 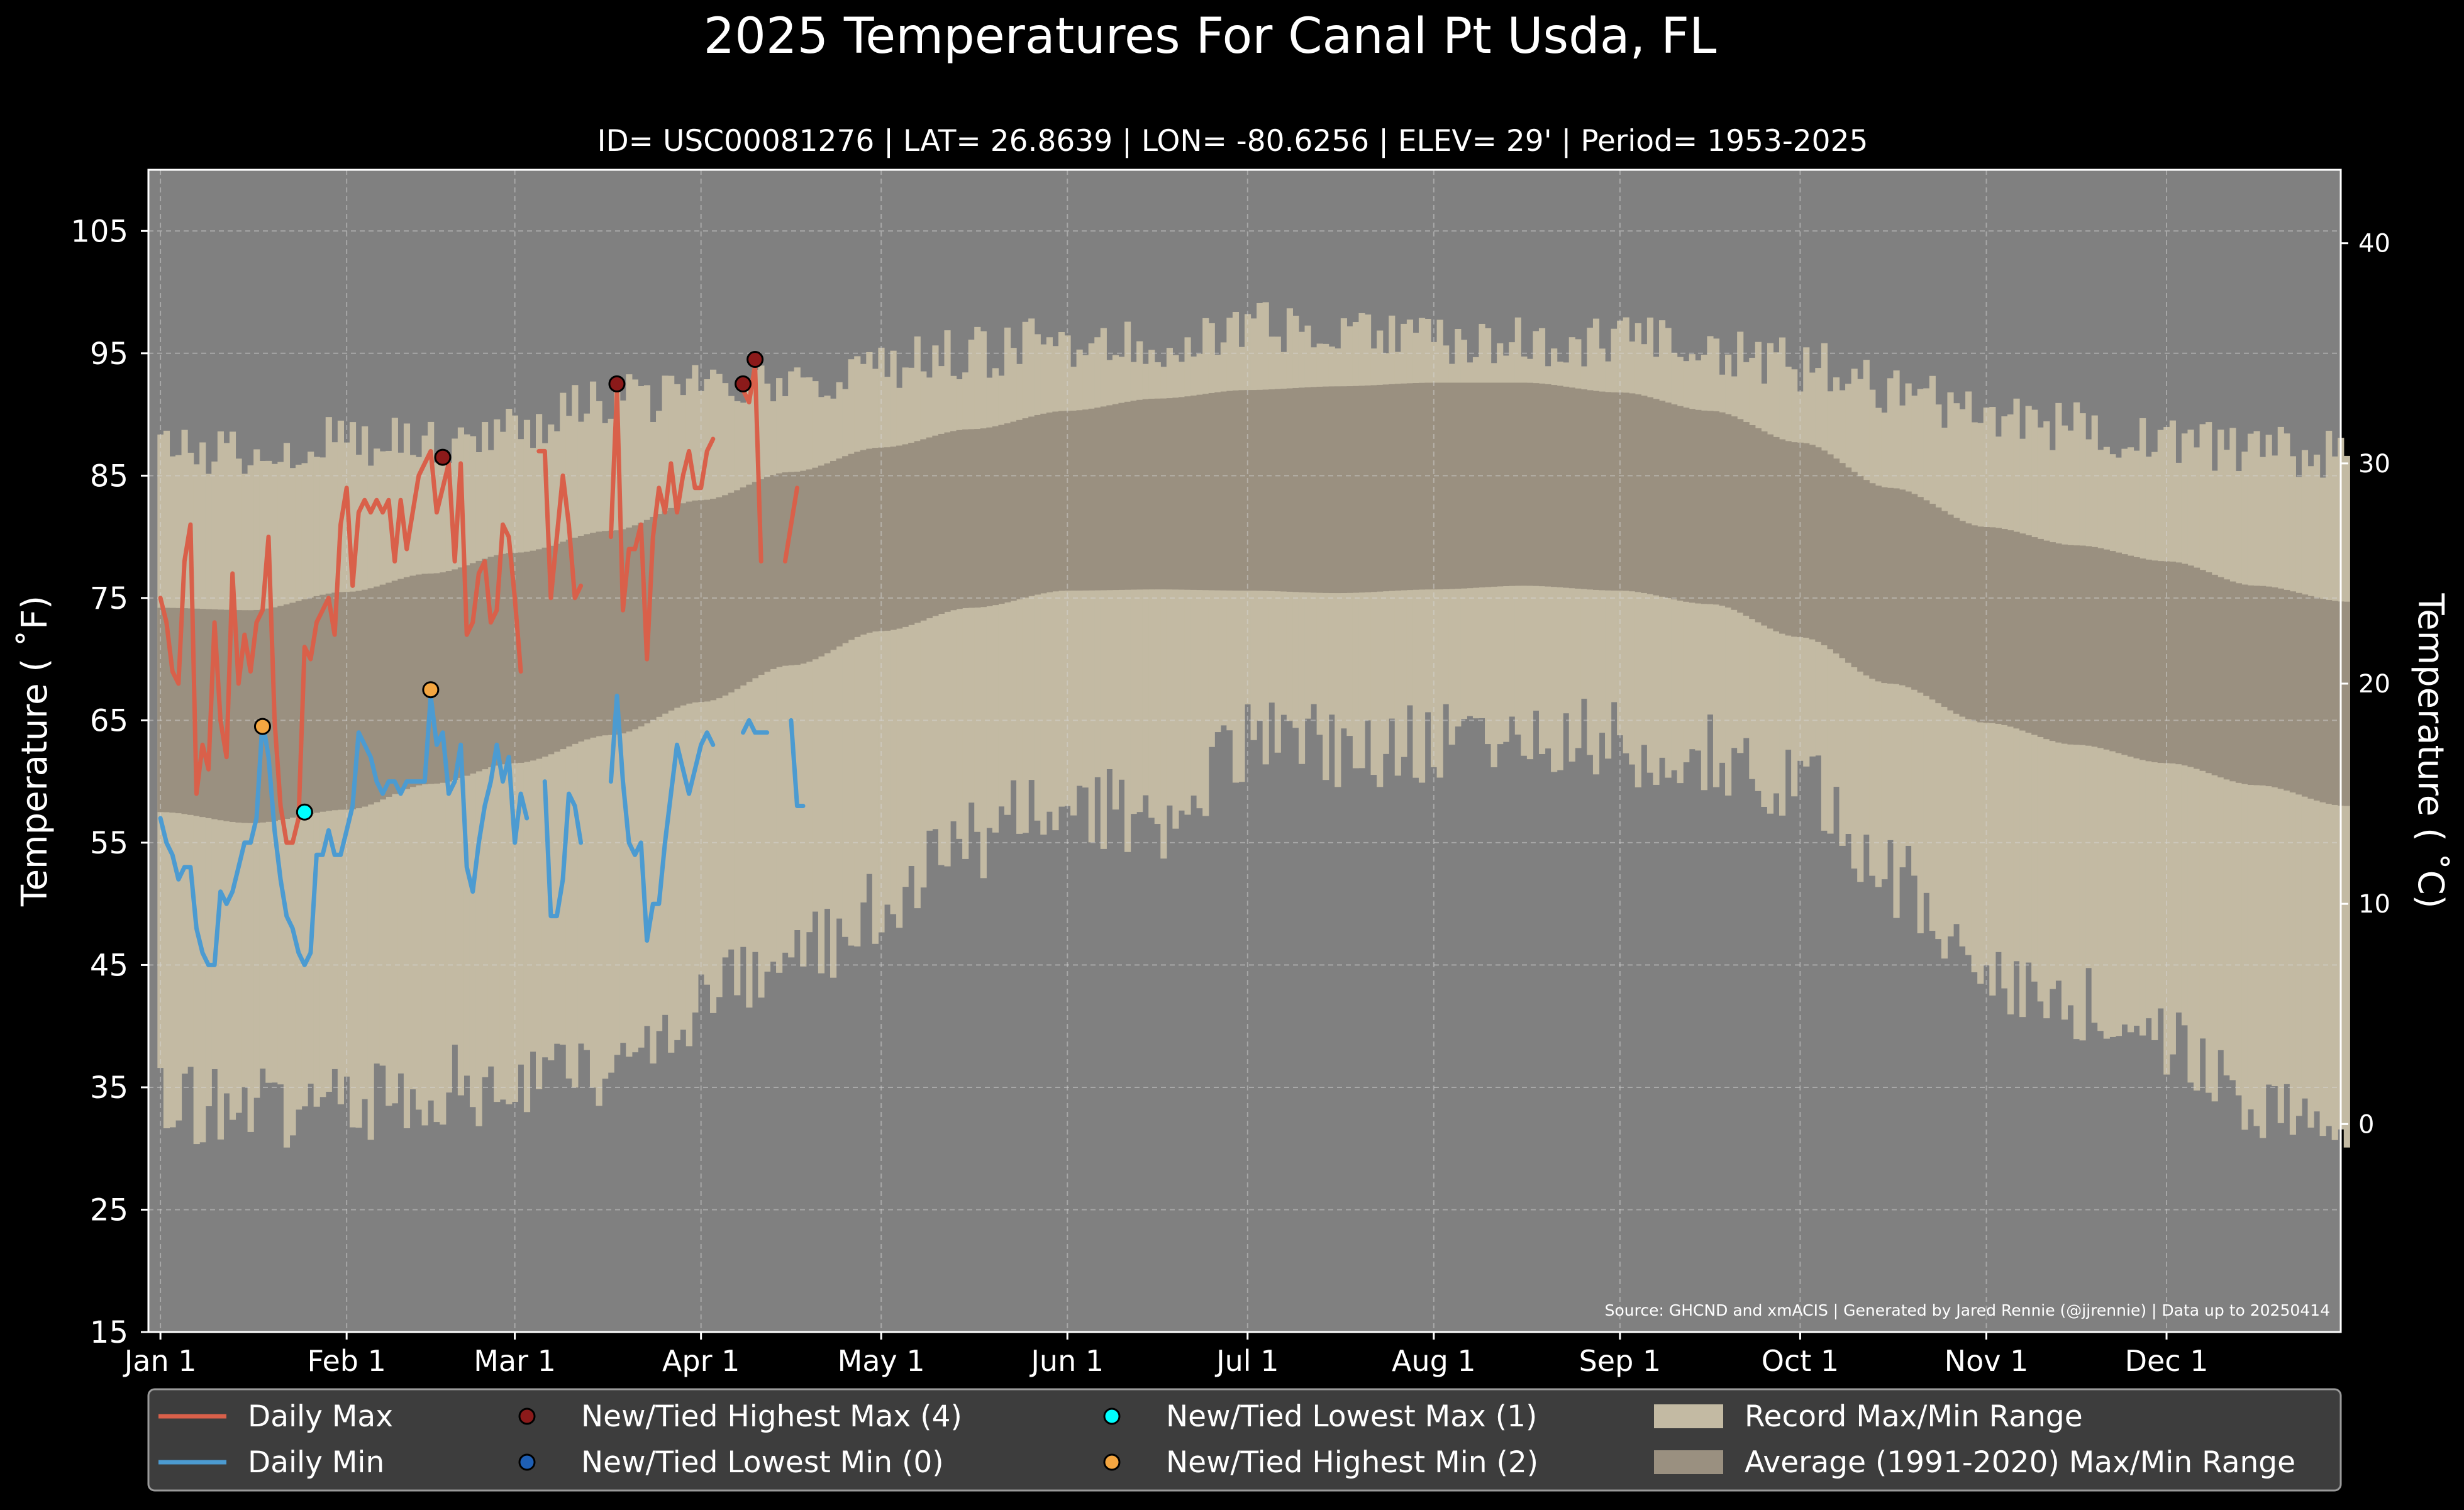 What do you see at coordinates (1974, 1462) in the screenshot?
I see `legend-item: Average (1991-2020) Max/Min Range` at bounding box center [1974, 1462].